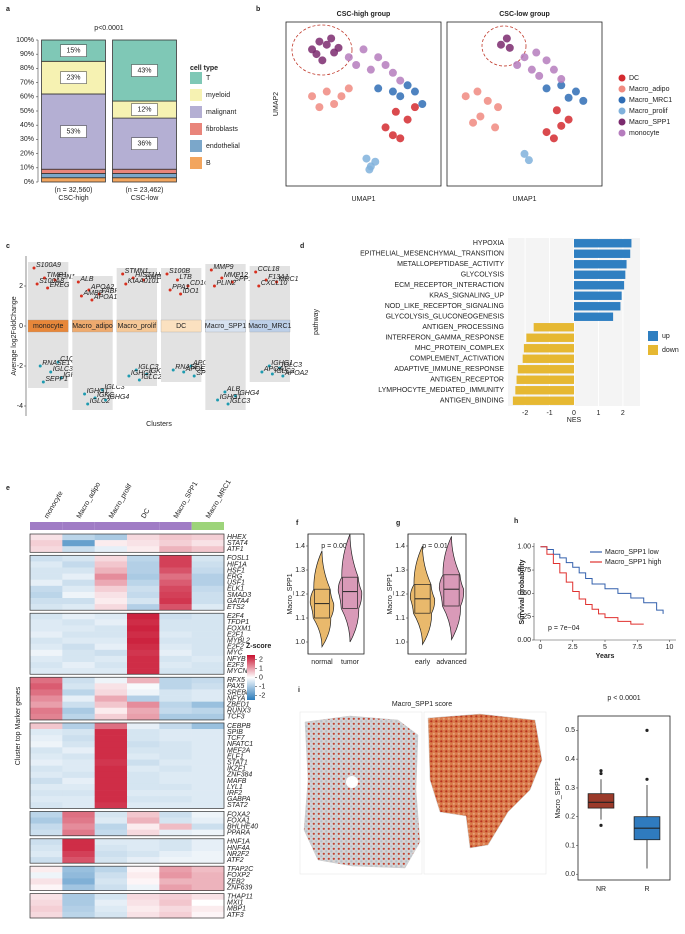  What do you see at coordinates (666, 336) in the screenshot?
I see `legend-label: up` at bounding box center [666, 336].